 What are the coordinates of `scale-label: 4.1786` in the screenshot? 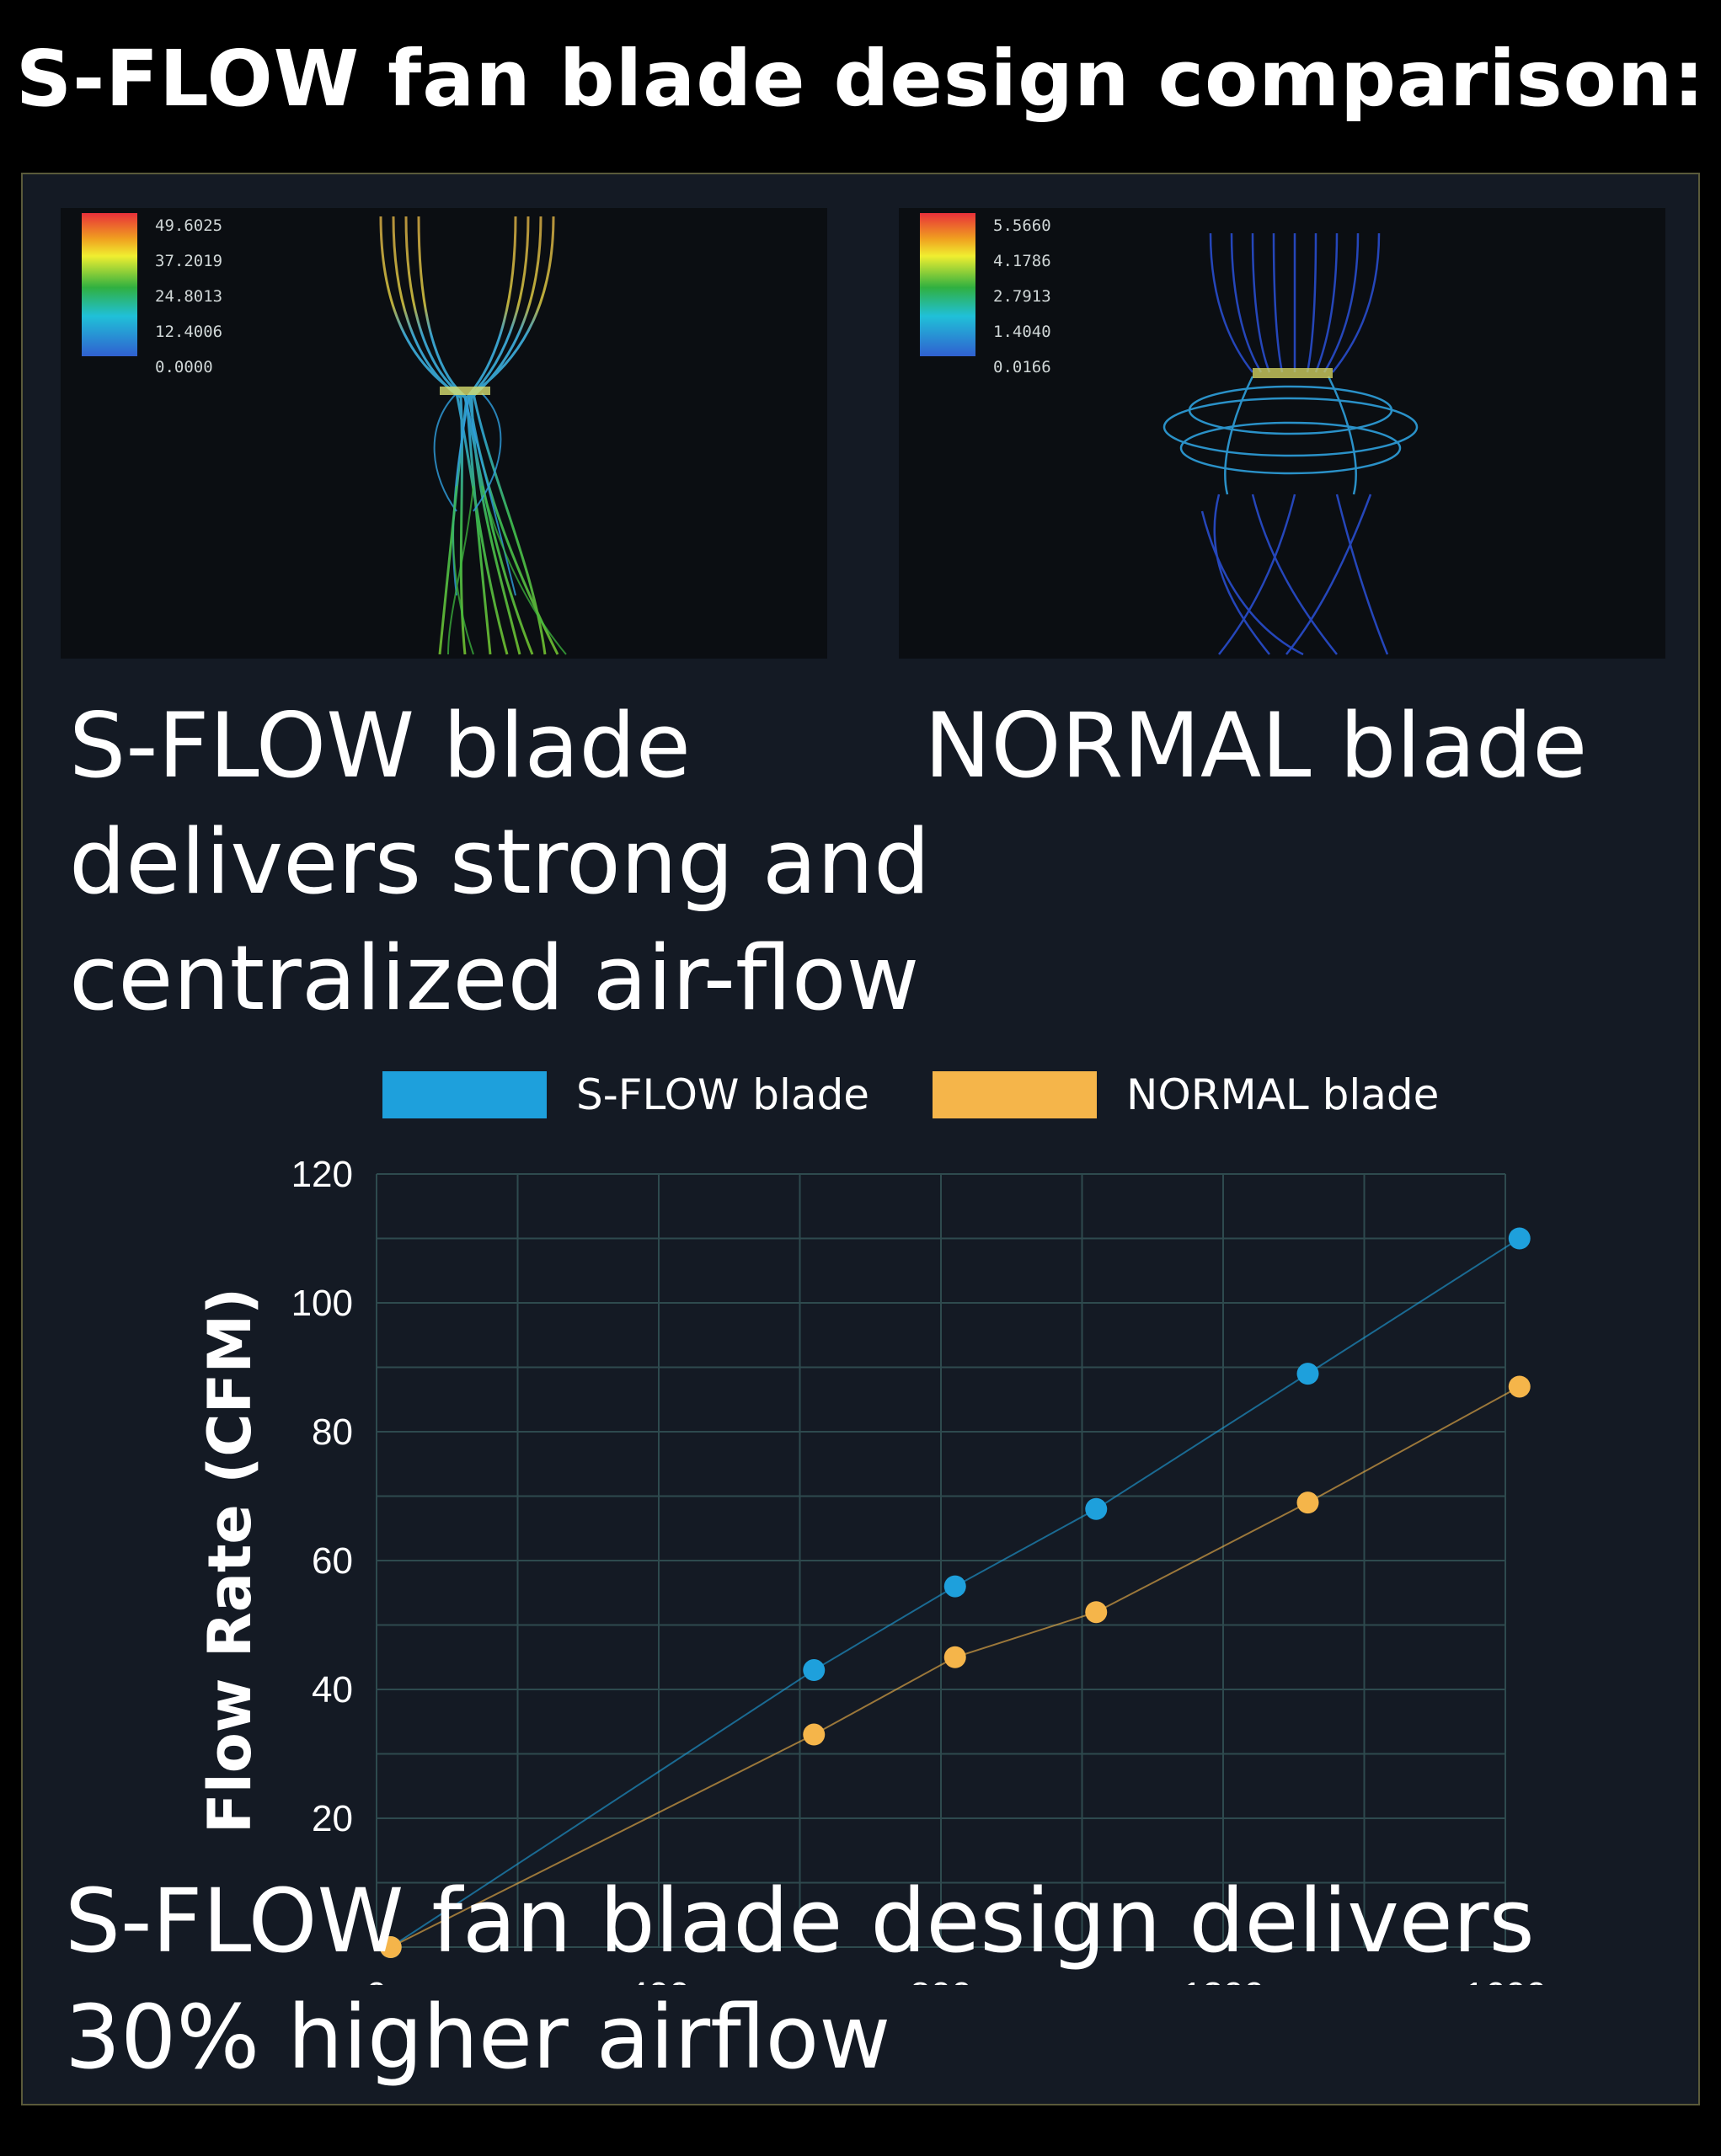 It's located at (1022, 261).